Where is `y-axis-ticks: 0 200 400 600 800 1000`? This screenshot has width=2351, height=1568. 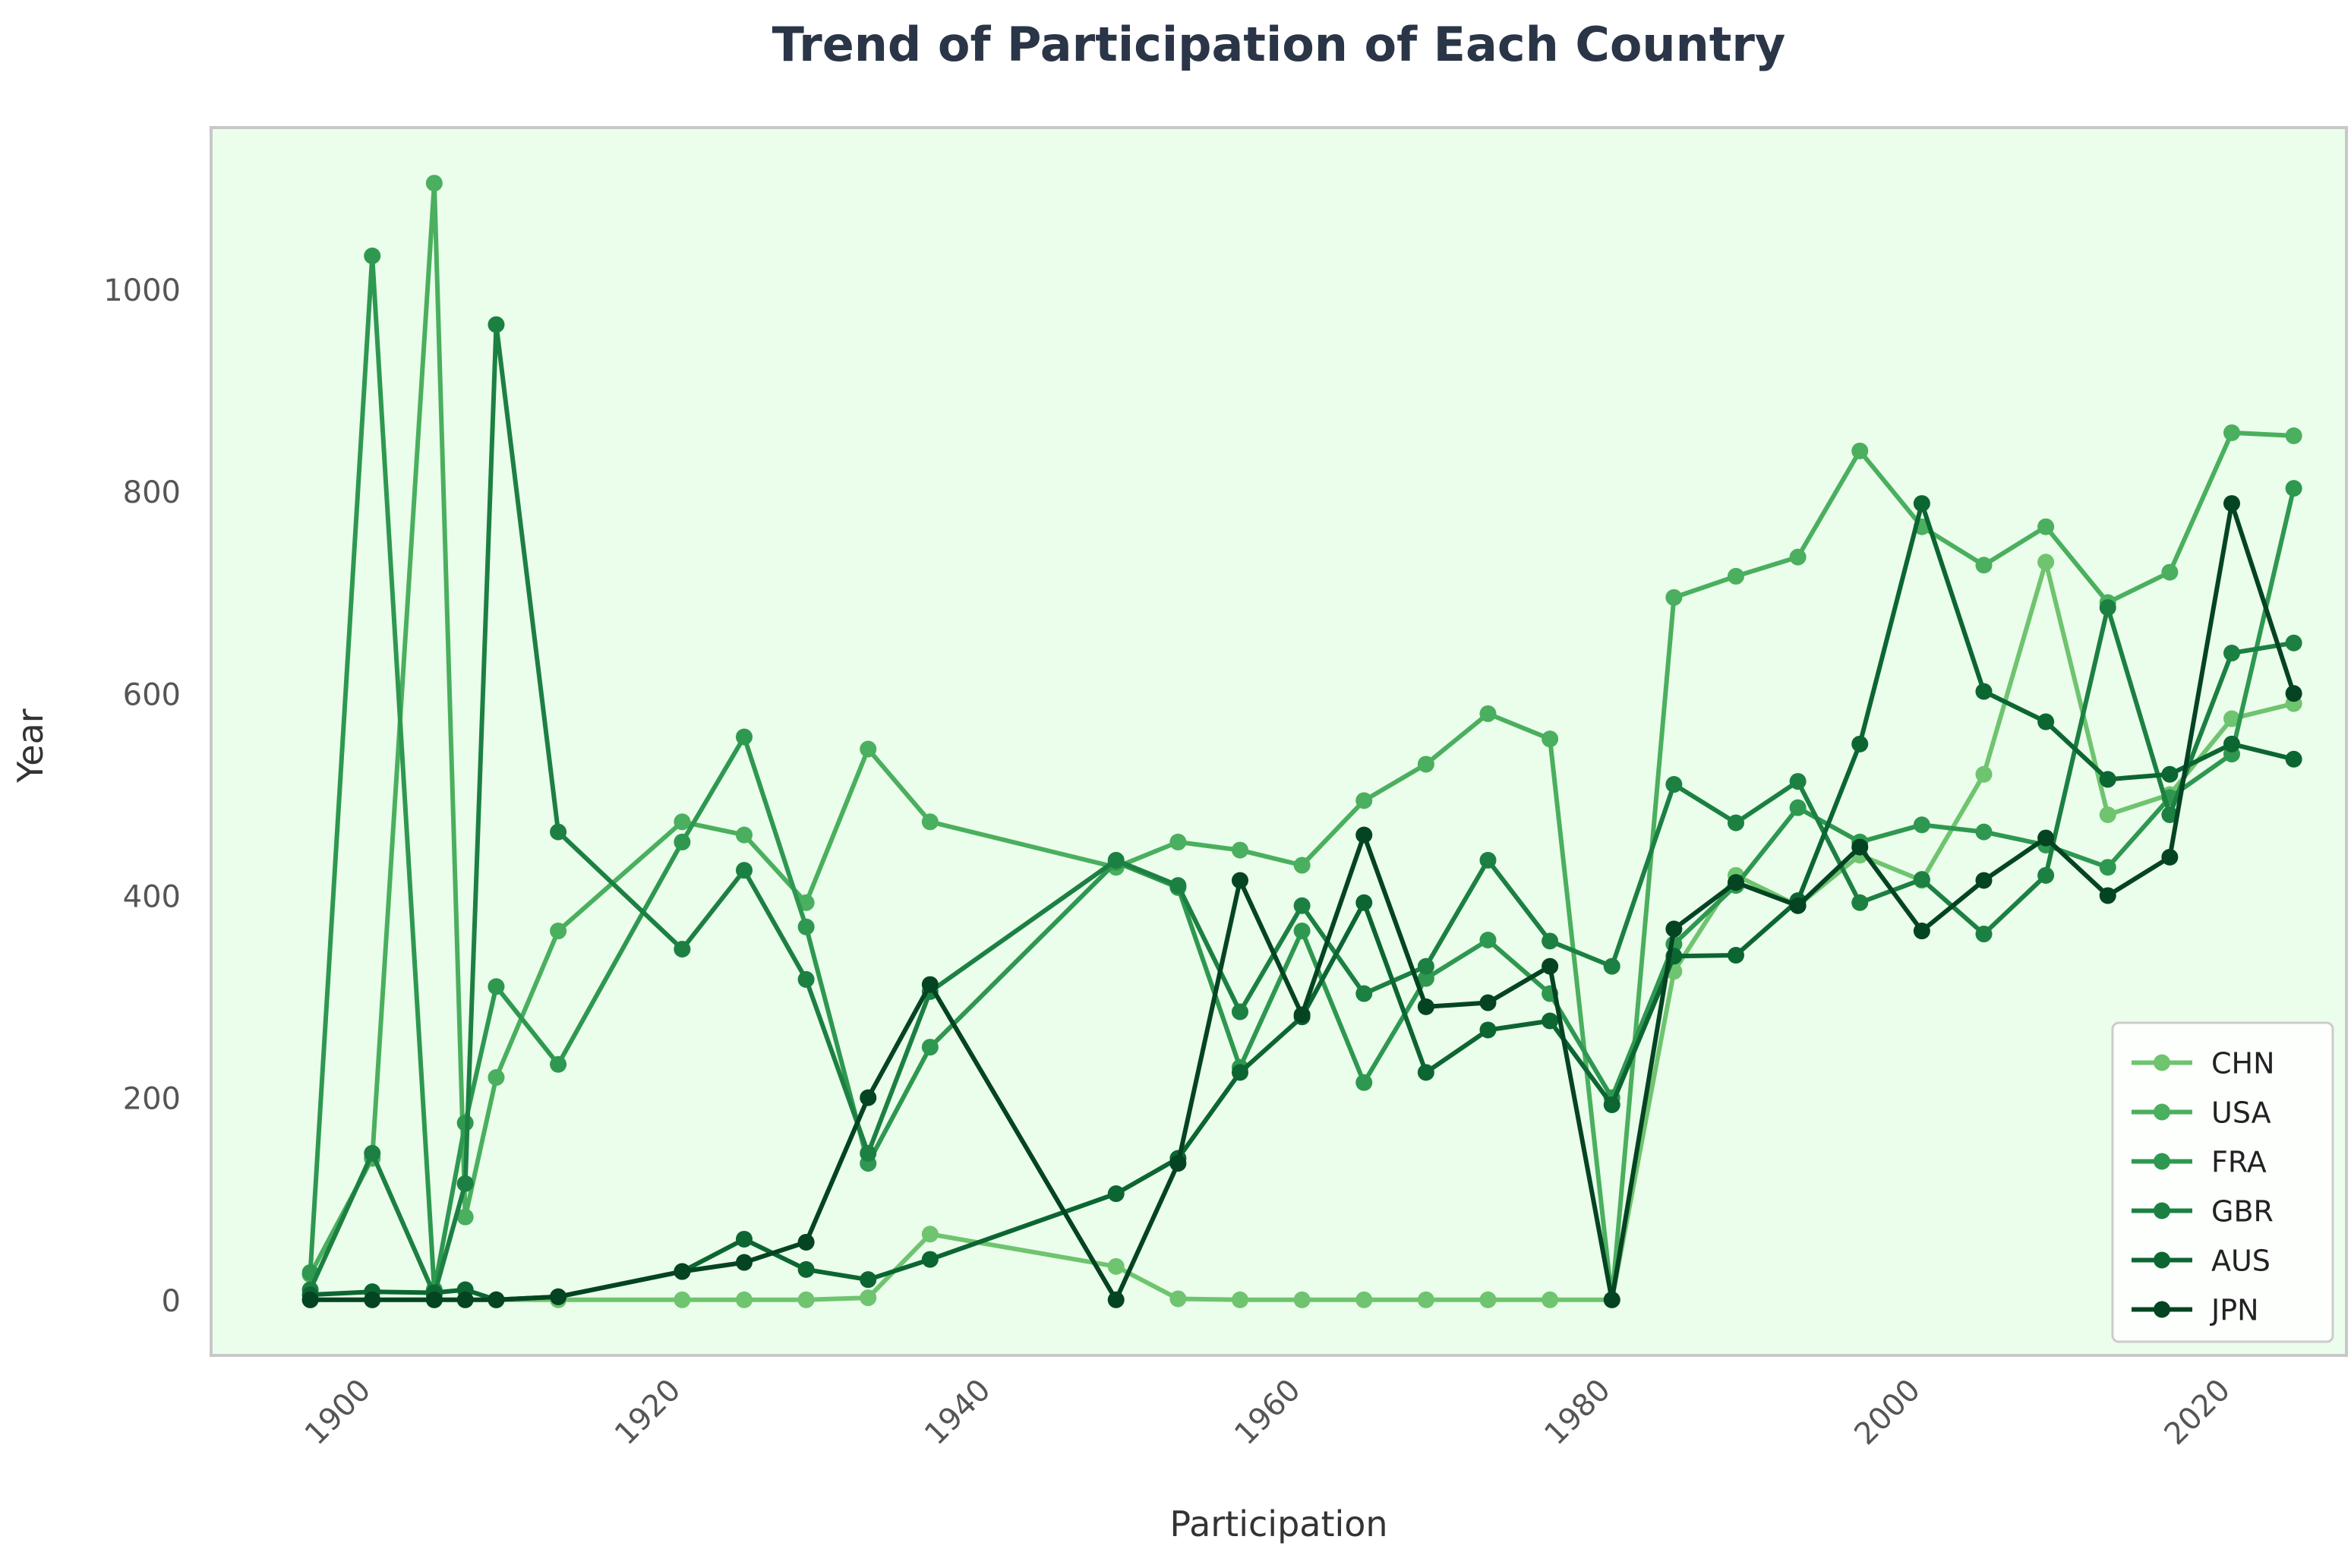
y-axis-ticks: 0 200 400 600 800 1000 is located at coordinates (142, 796).